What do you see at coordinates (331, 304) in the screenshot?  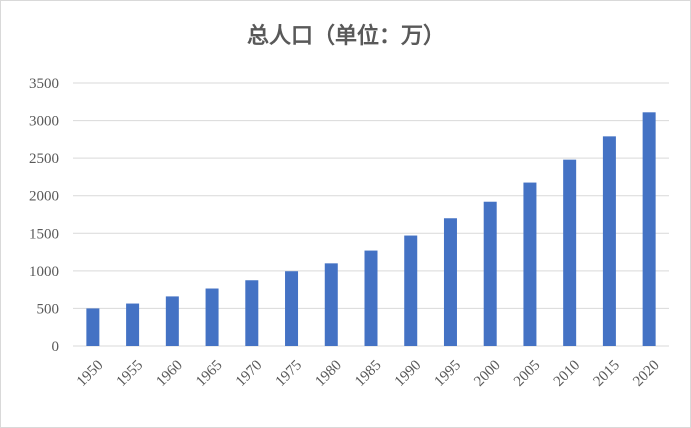 I see `bar-1980` at bounding box center [331, 304].